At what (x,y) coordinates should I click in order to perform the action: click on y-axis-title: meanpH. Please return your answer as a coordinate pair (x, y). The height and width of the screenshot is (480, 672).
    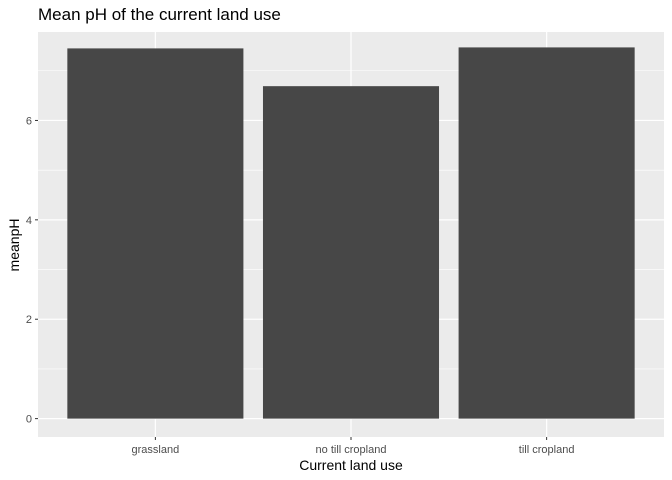
    Looking at the image, I should click on (14, 245).